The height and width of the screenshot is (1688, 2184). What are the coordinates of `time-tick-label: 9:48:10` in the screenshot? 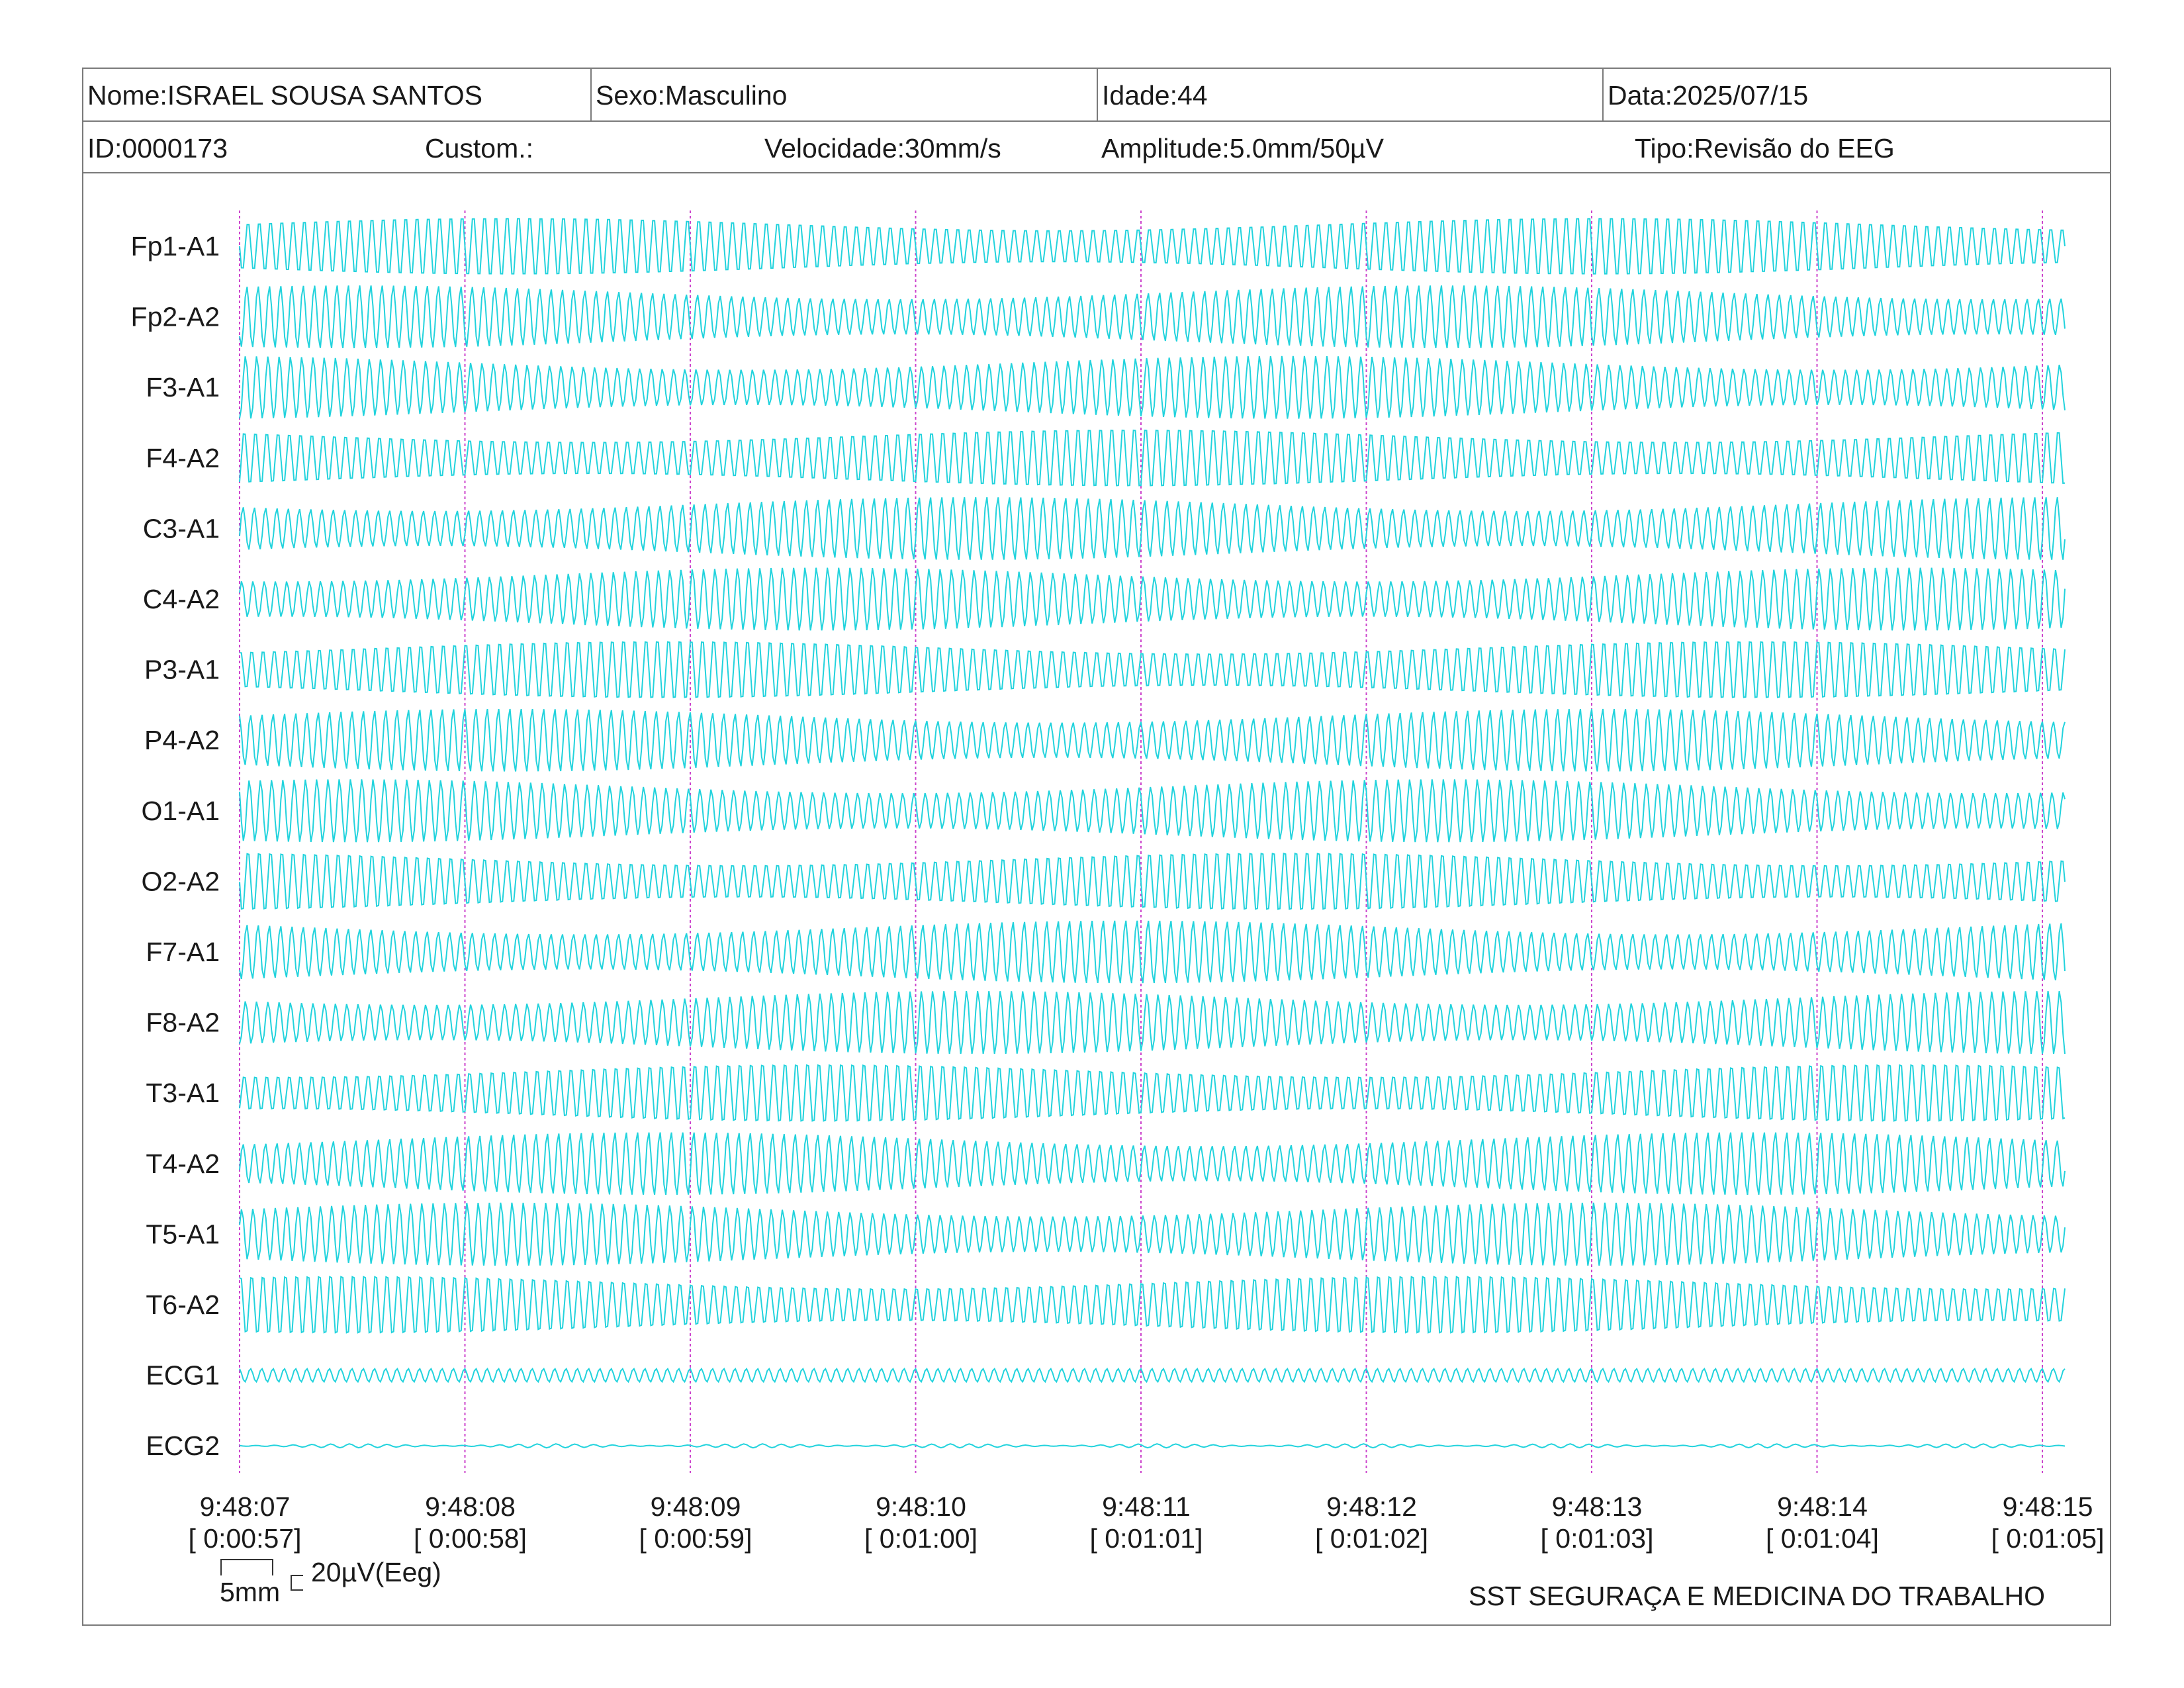 It's located at (921, 1506).